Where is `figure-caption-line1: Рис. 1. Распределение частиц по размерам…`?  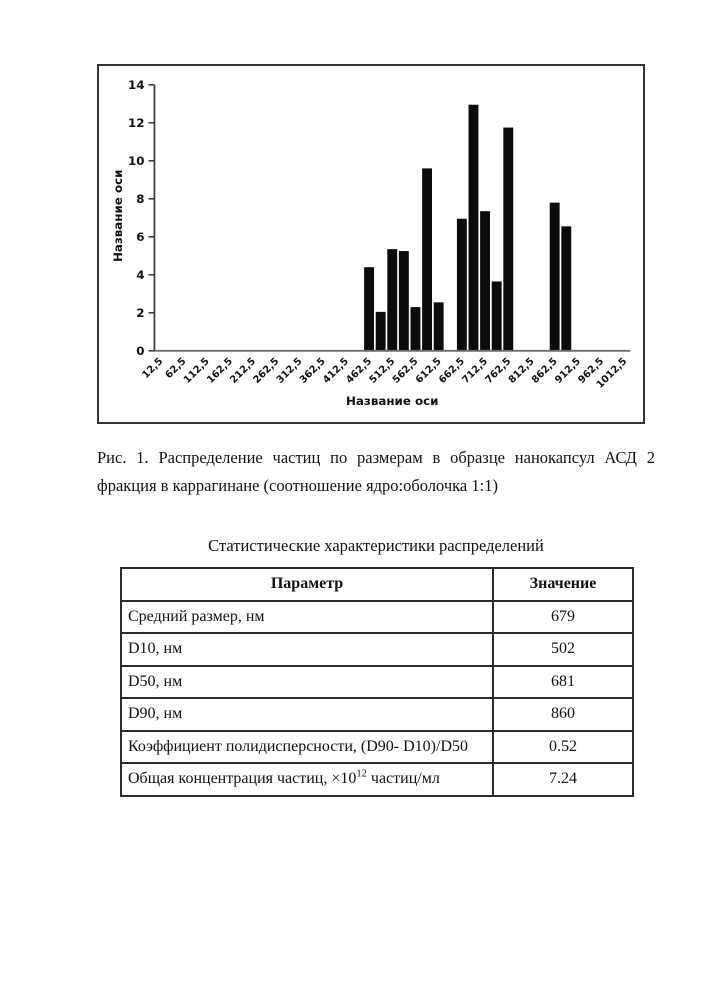
figure-caption-line1: Рис. 1. Распределение частиц по размерам… is located at coordinates (376, 457).